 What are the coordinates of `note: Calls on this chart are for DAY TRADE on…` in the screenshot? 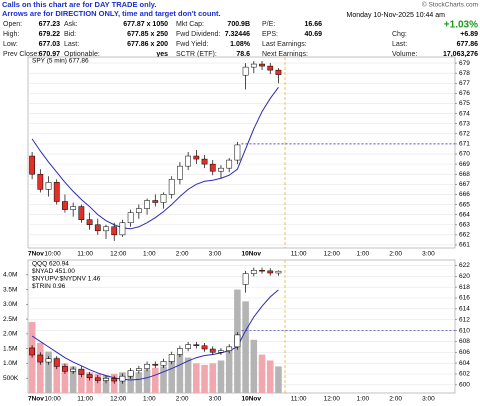 It's located at (79, 4).